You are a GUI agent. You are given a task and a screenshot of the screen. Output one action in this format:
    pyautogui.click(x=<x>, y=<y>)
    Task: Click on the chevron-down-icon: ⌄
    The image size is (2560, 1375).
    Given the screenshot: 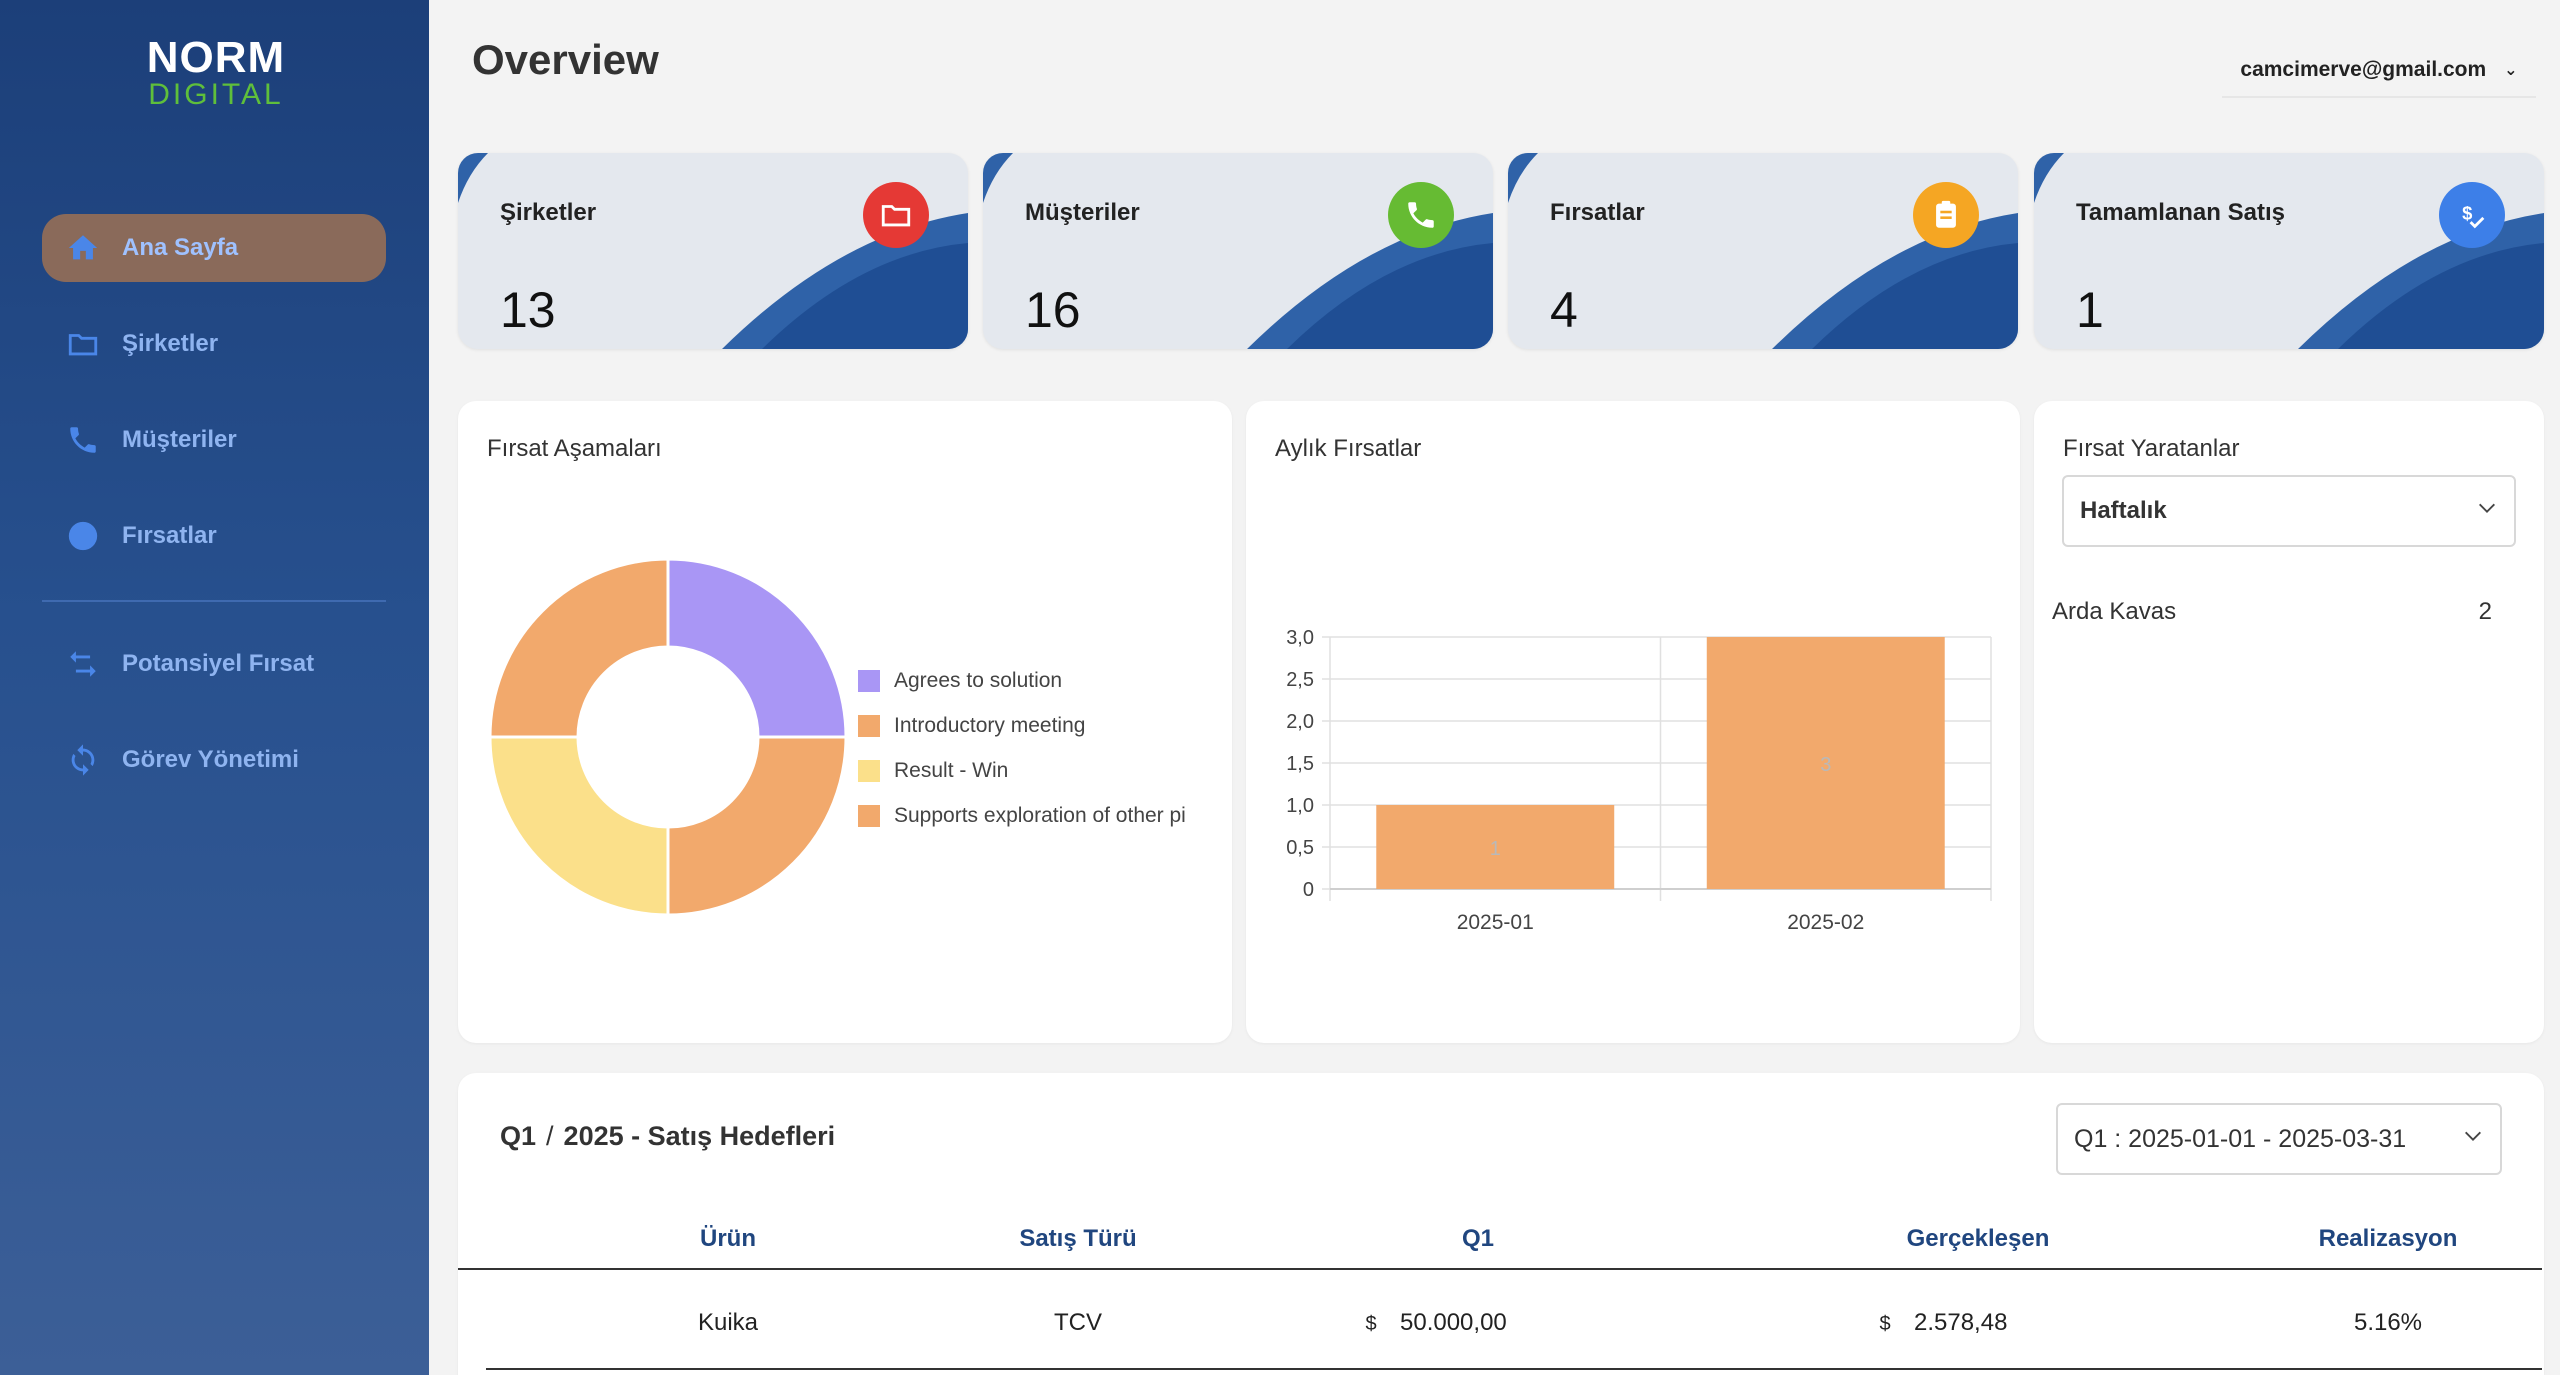 What is the action you would take?
    pyautogui.click(x=2511, y=70)
    